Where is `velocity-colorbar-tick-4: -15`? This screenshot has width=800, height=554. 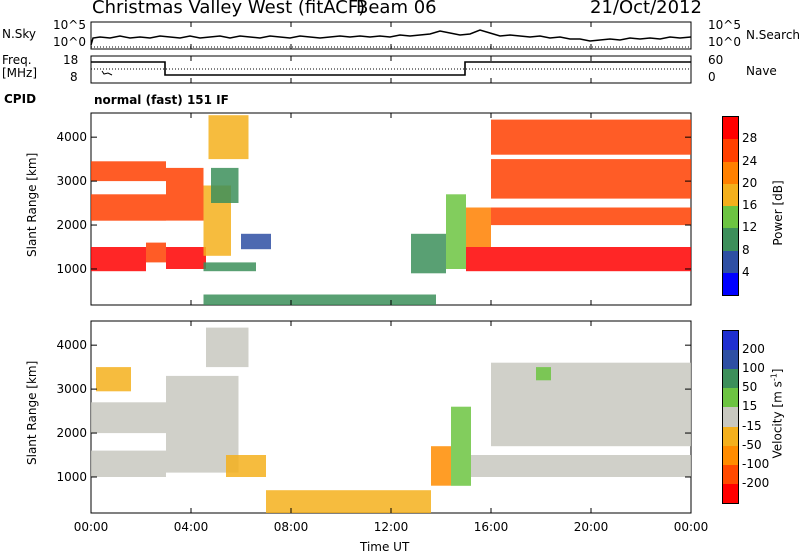 velocity-colorbar-tick-4: -15 is located at coordinates (752, 425).